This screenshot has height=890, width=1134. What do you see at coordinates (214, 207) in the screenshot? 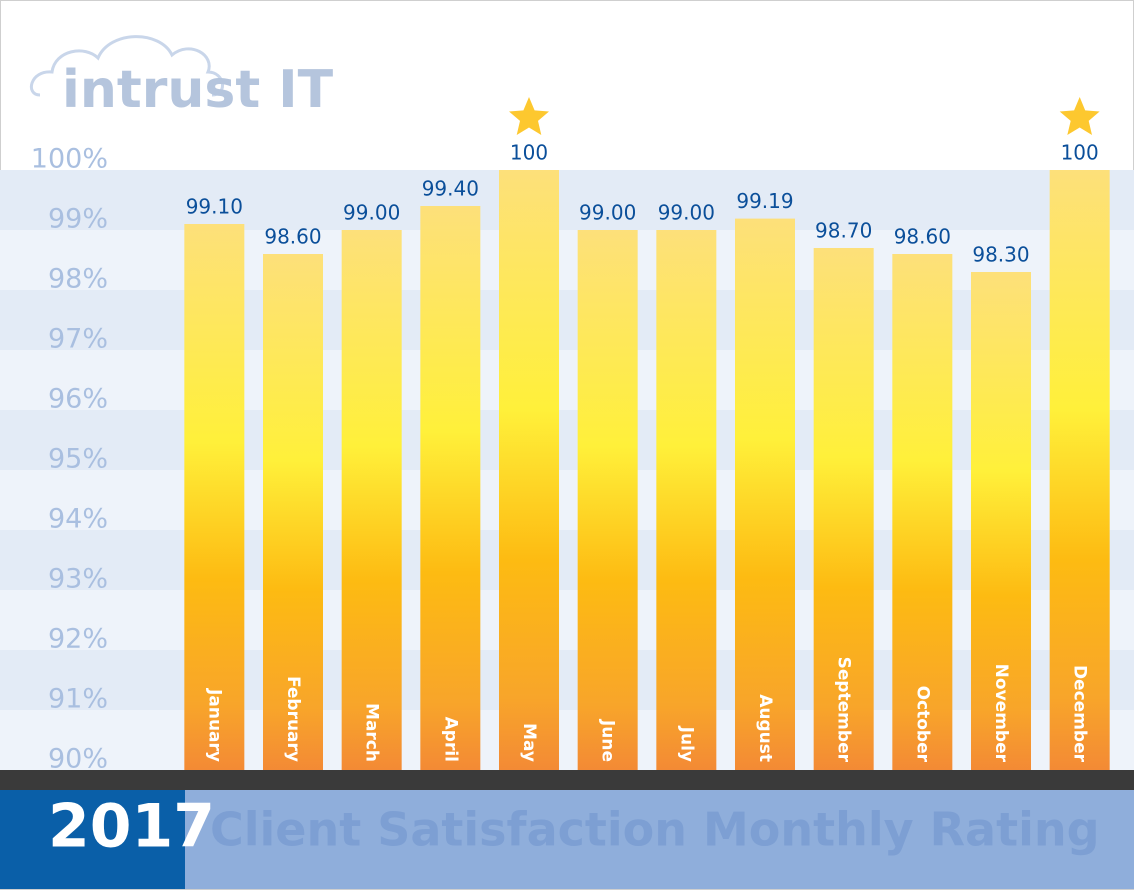
I see `value-label: 99.10` at bounding box center [214, 207].